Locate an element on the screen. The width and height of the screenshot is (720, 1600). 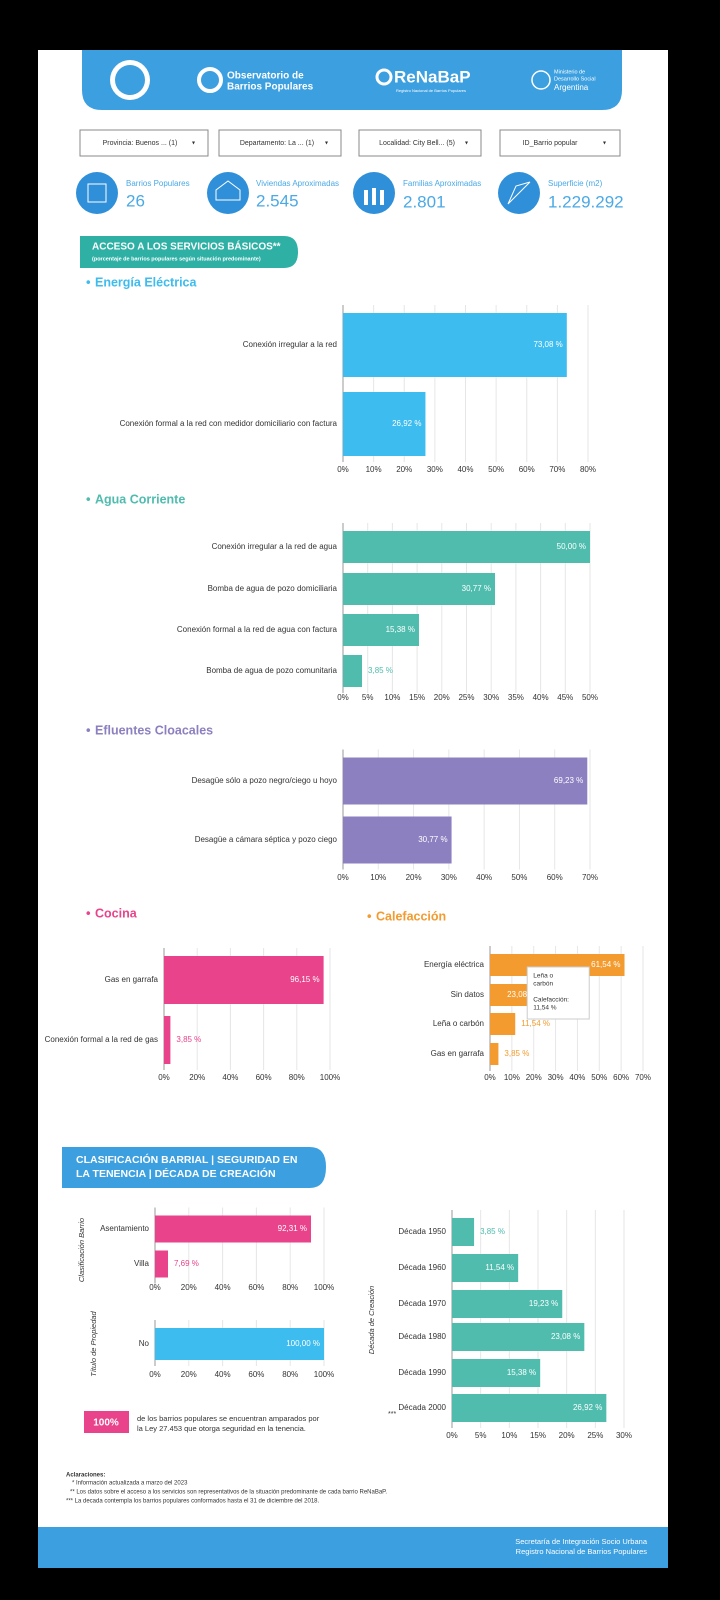
category-label: Desagüe a cámara séptica y pozo ciego is located at coordinates (266, 839).